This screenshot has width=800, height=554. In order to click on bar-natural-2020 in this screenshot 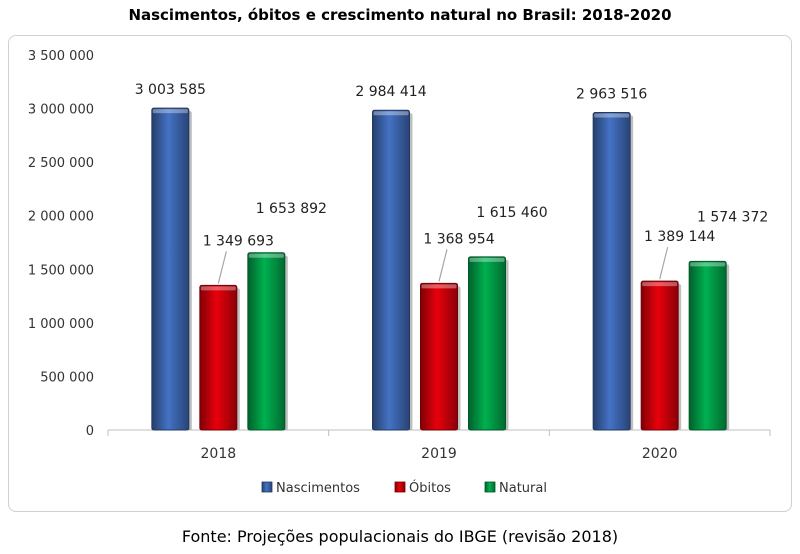, I will do `click(707, 345)`.